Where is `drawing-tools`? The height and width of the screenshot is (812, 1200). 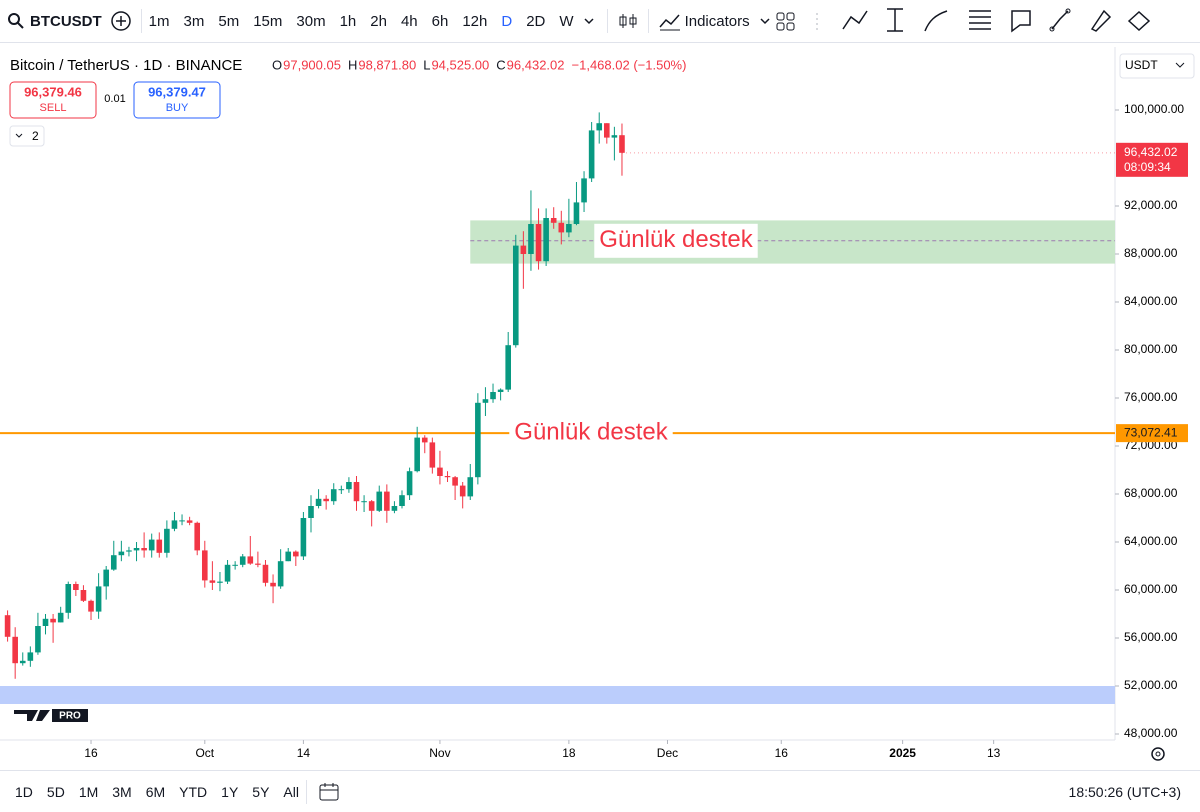
drawing-tools is located at coordinates (987, 21).